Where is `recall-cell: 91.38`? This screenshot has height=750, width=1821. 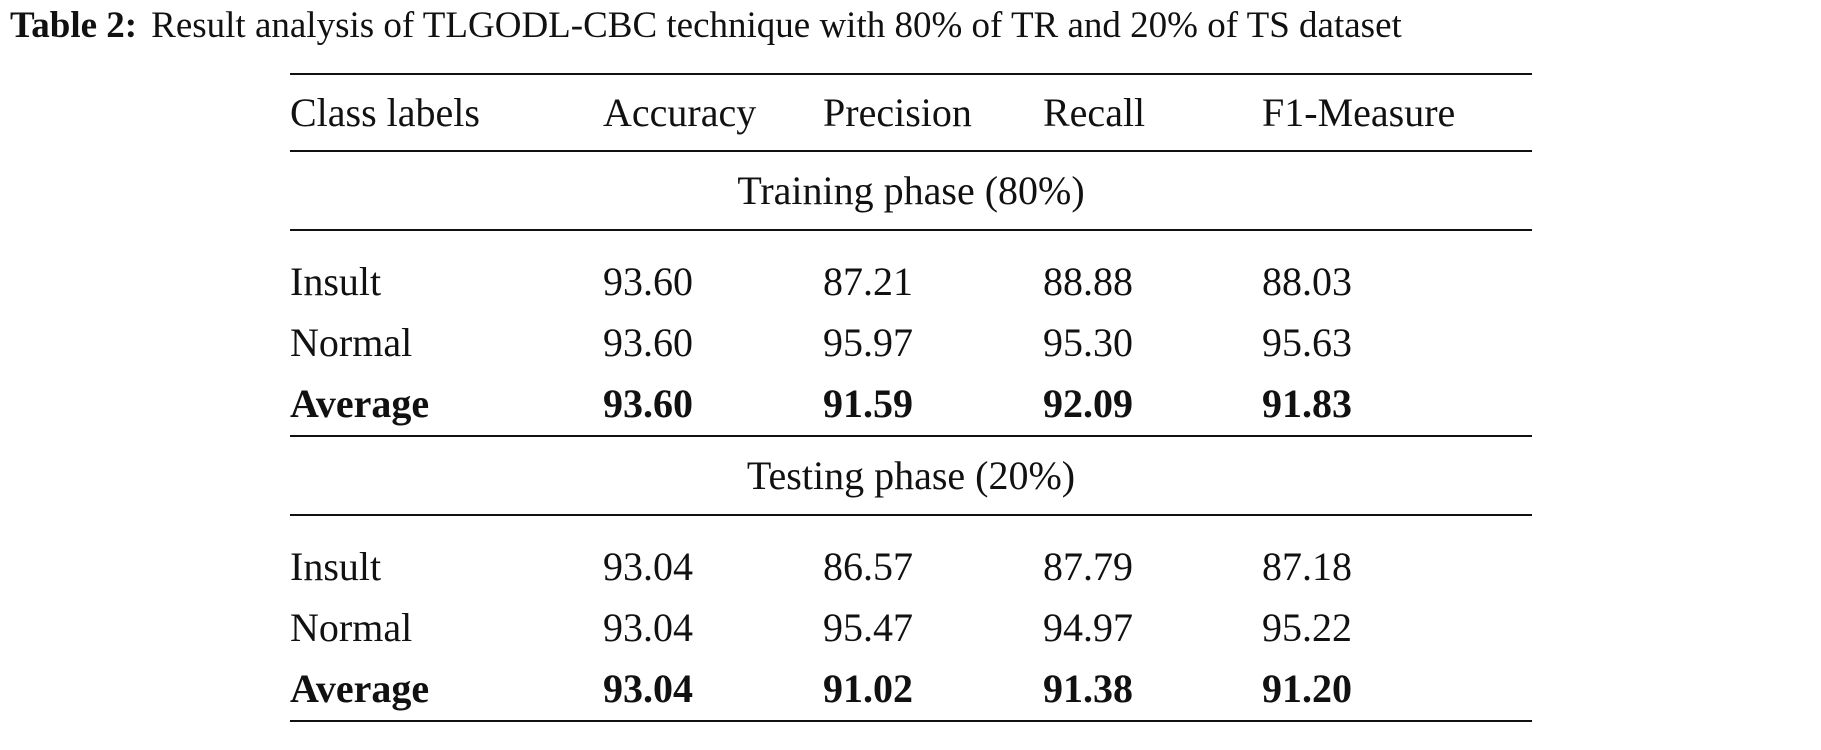
recall-cell: 91.38 is located at coordinates (1088, 688).